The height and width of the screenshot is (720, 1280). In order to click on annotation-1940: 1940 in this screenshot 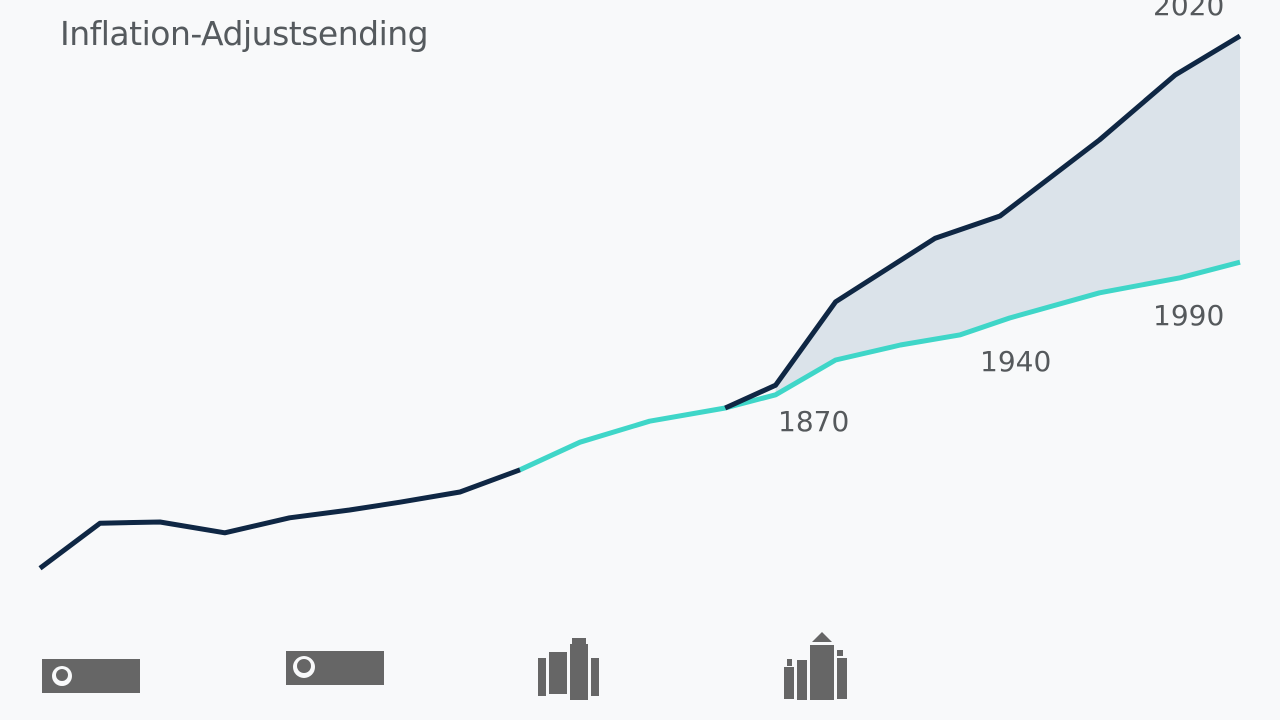, I will do `click(1015, 361)`.